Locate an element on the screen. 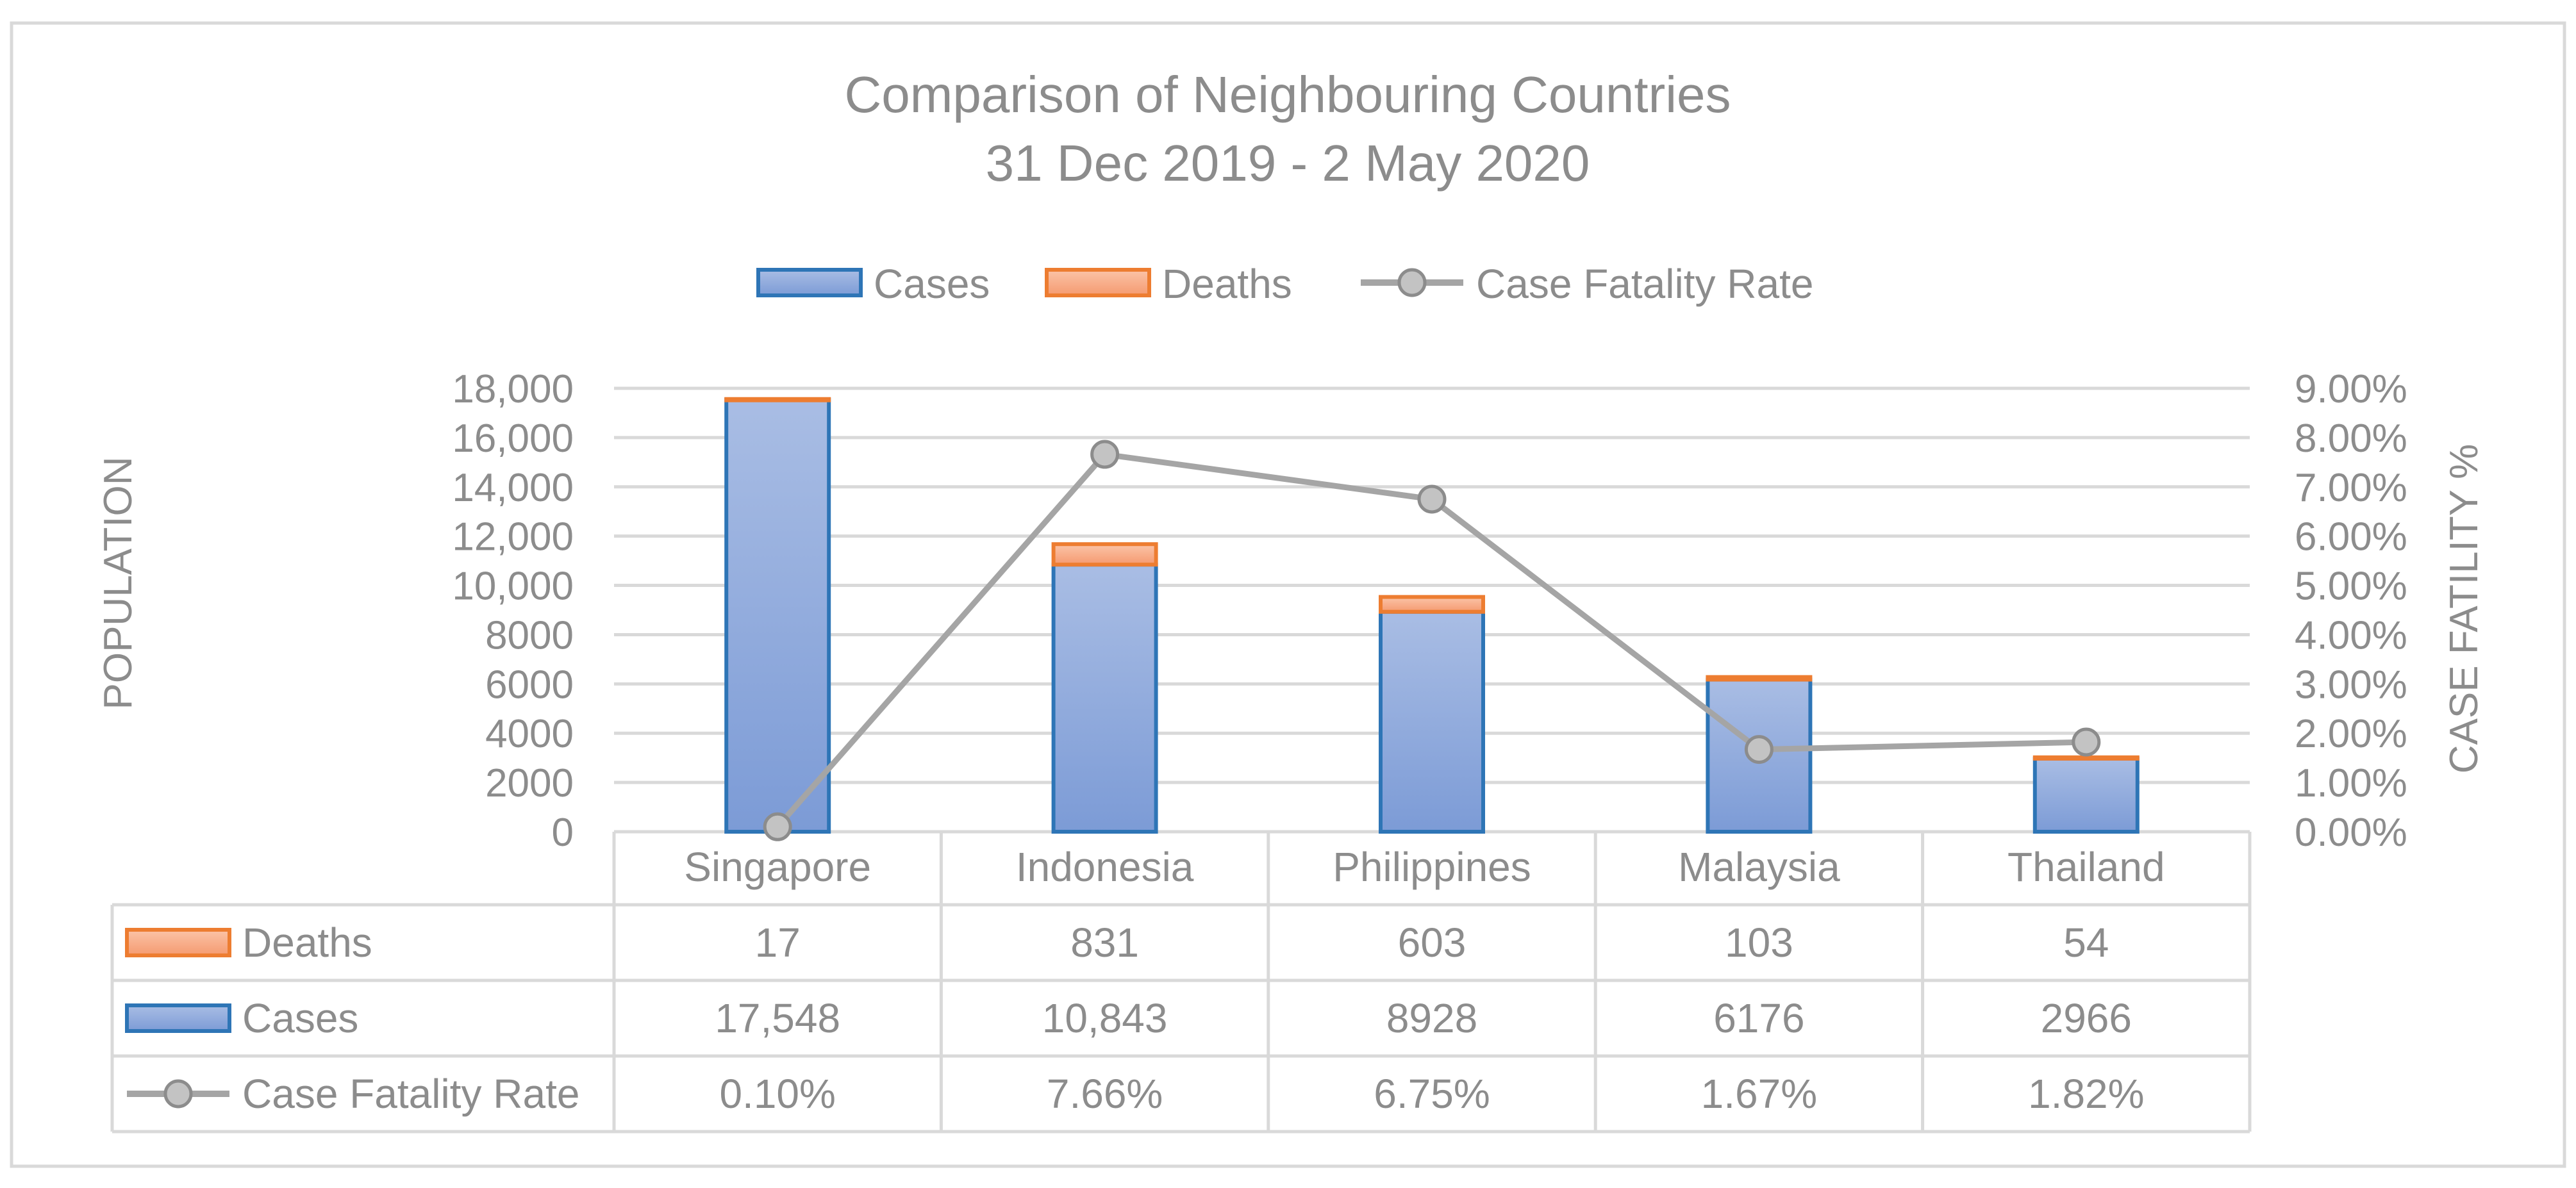 The image size is (2576, 1188). table-row-header: Cases is located at coordinates (300, 1018).